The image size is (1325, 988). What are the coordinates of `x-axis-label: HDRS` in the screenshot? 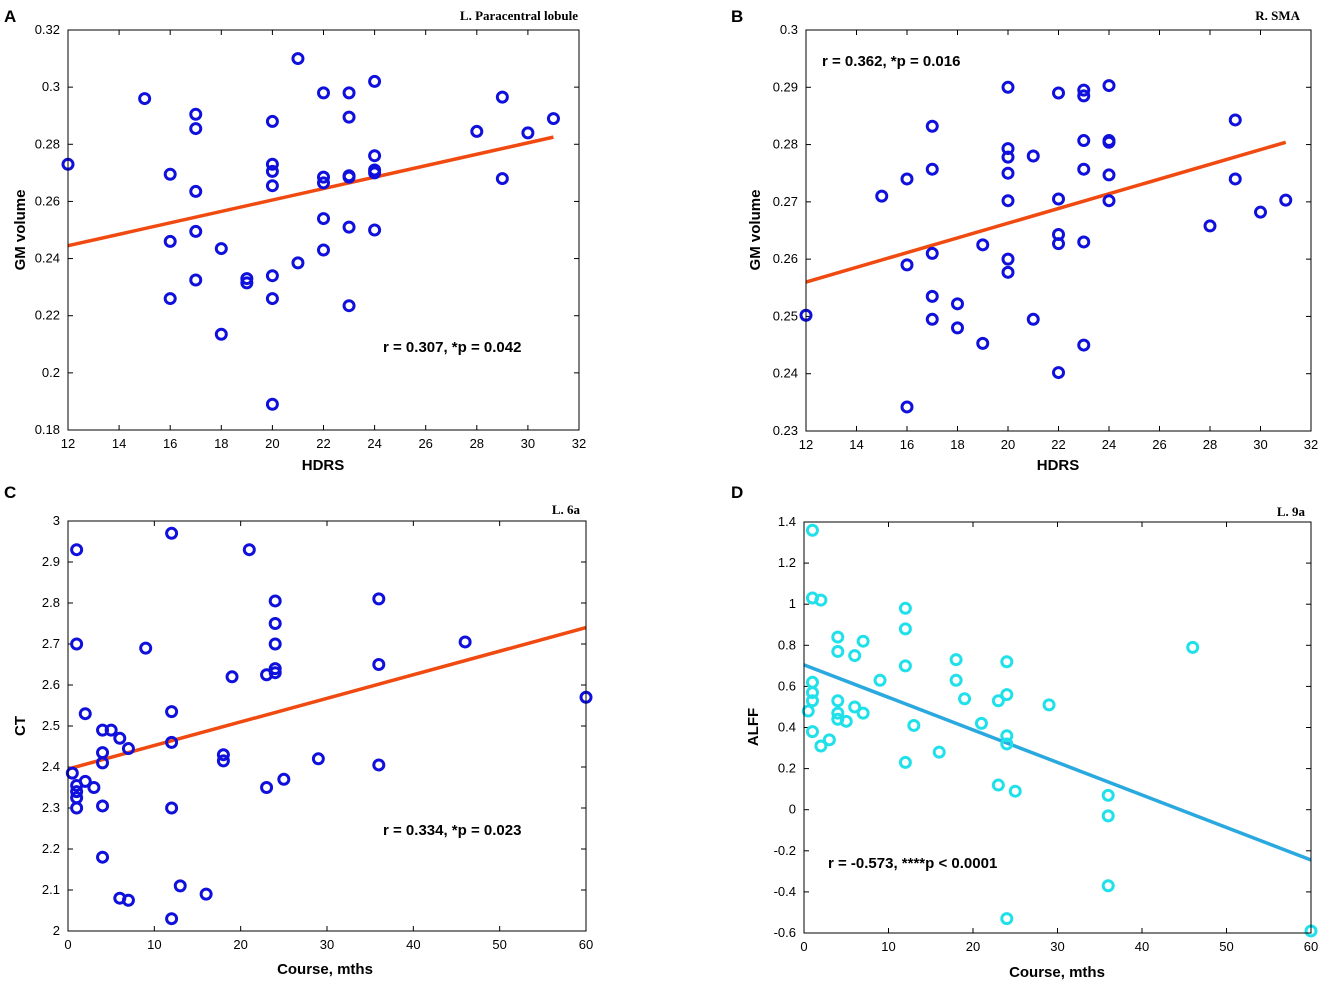 It's located at (1058, 465).